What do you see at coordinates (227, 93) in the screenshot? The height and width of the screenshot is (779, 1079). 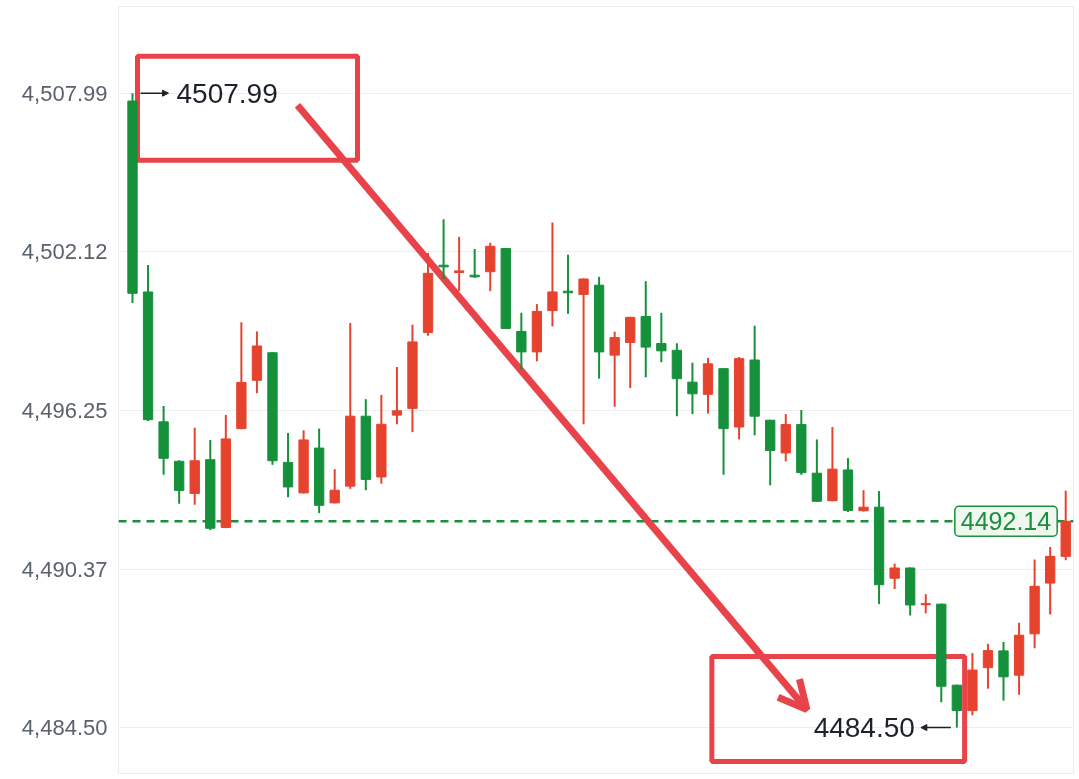 I see `annotation: 4507.99` at bounding box center [227, 93].